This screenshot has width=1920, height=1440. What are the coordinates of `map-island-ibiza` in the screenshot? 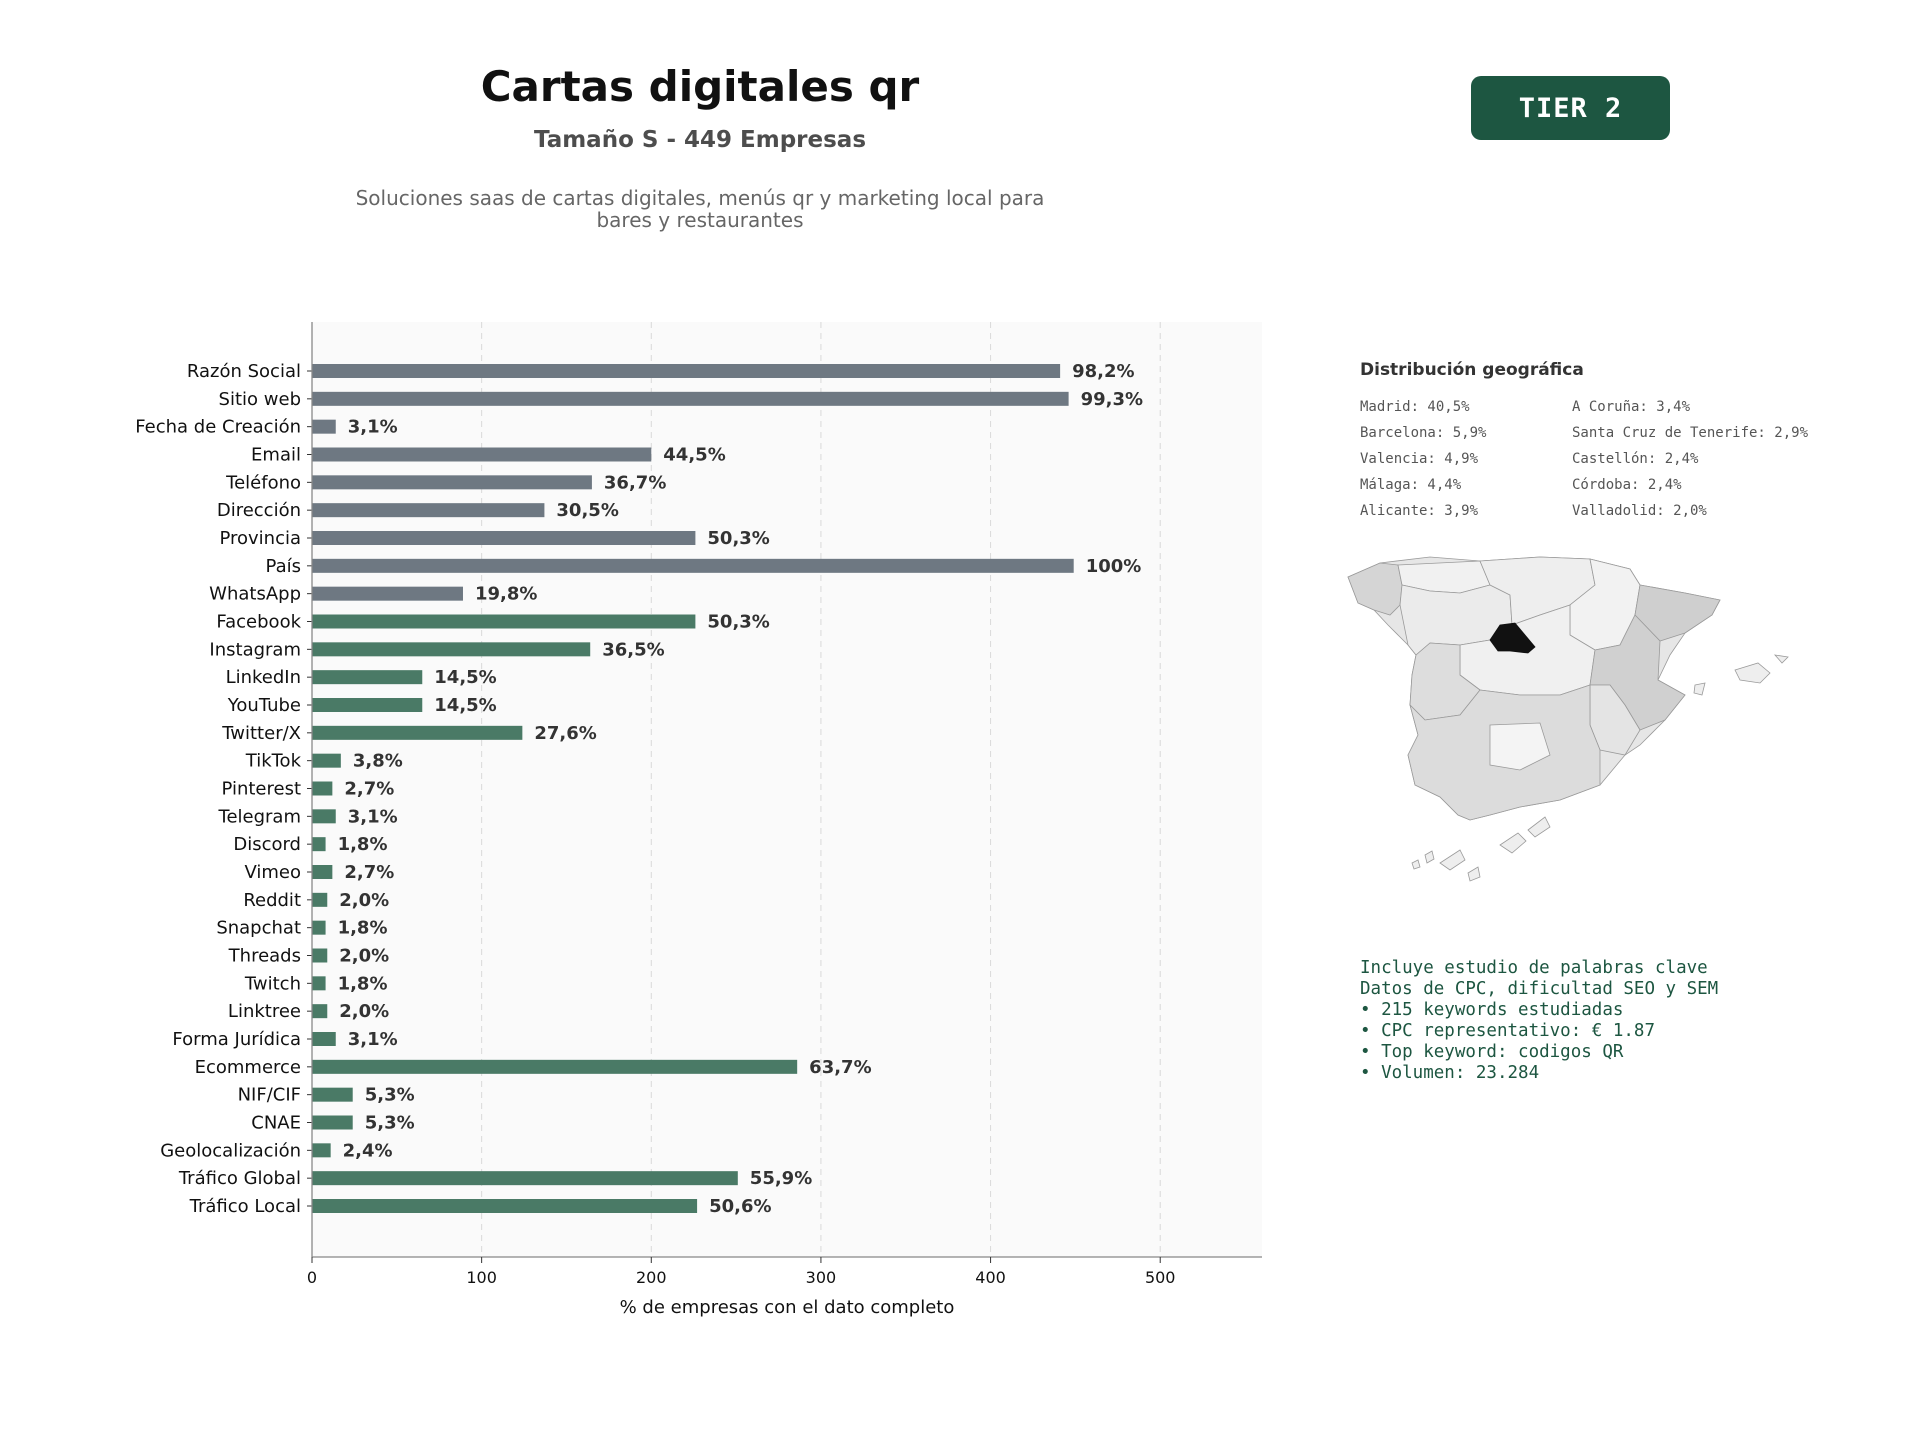 It's located at (1699, 689).